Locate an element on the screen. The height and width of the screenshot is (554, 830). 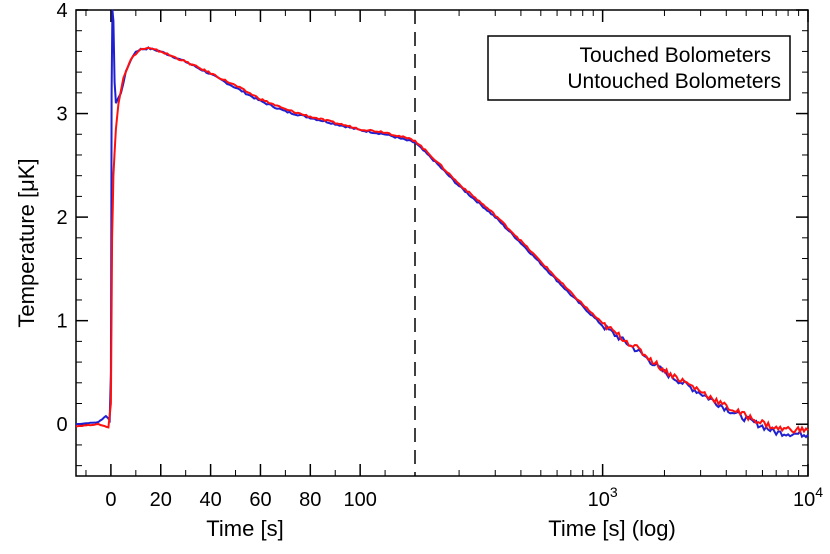
legend-box is located at coordinates (639, 68).